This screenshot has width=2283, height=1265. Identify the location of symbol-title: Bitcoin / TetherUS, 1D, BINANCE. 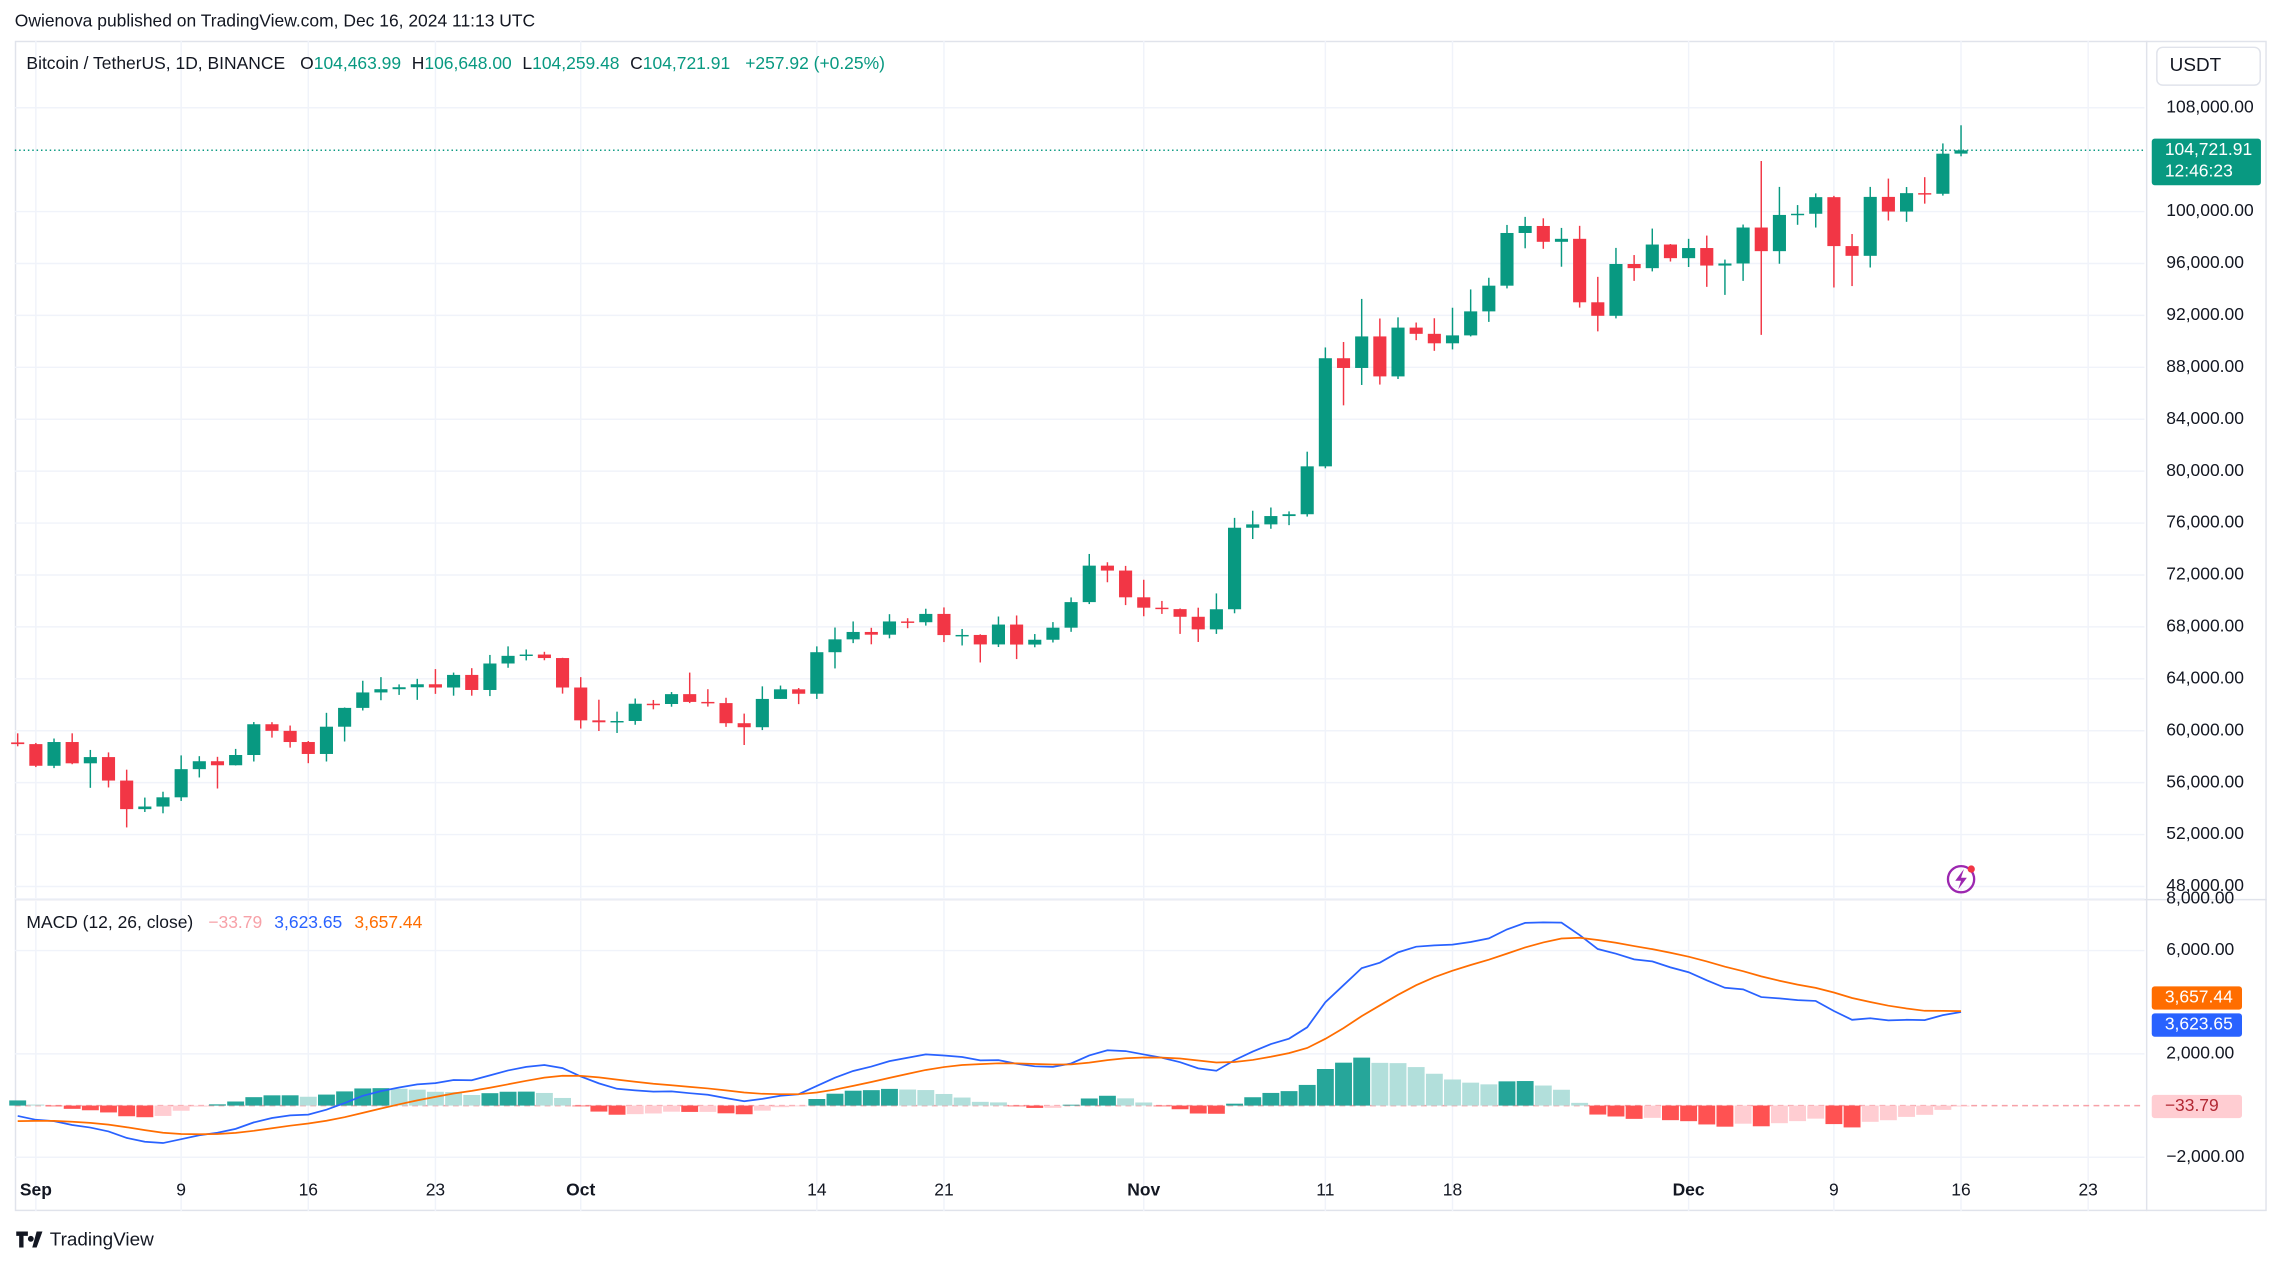
(155, 63).